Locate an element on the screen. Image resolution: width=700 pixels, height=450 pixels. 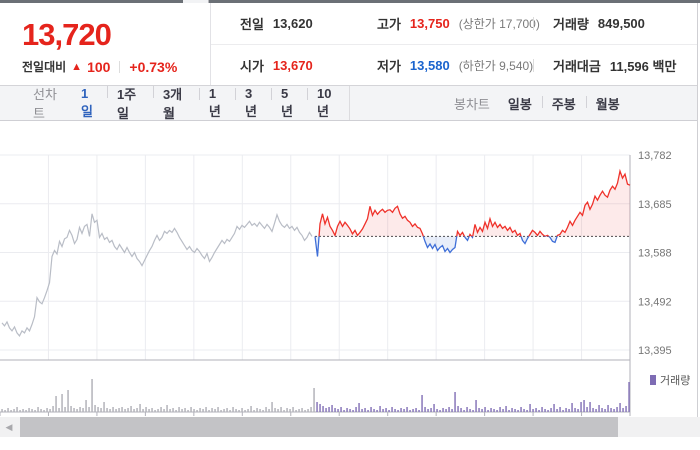
prev-close-label: 전일 is located at coordinates (252, 24).